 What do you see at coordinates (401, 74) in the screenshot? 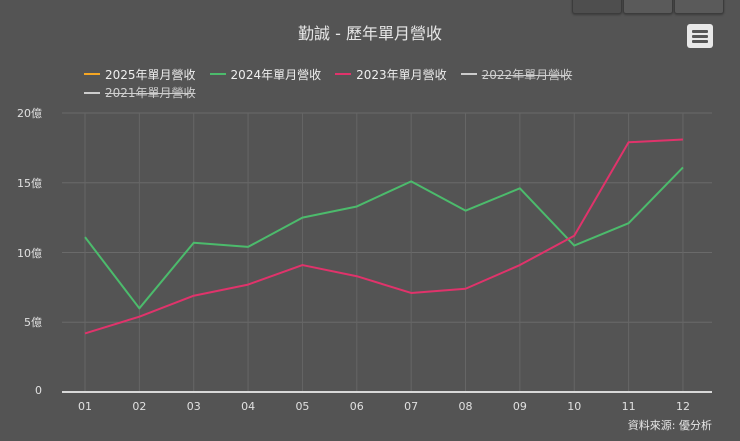
I see `legend-label: 2023年單月營收` at bounding box center [401, 74].